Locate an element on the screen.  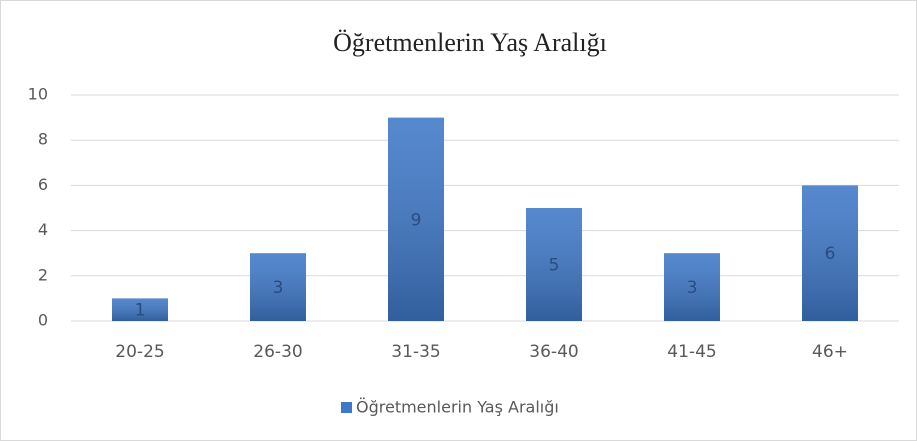
y-tick-label: 2 is located at coordinates (43, 274).